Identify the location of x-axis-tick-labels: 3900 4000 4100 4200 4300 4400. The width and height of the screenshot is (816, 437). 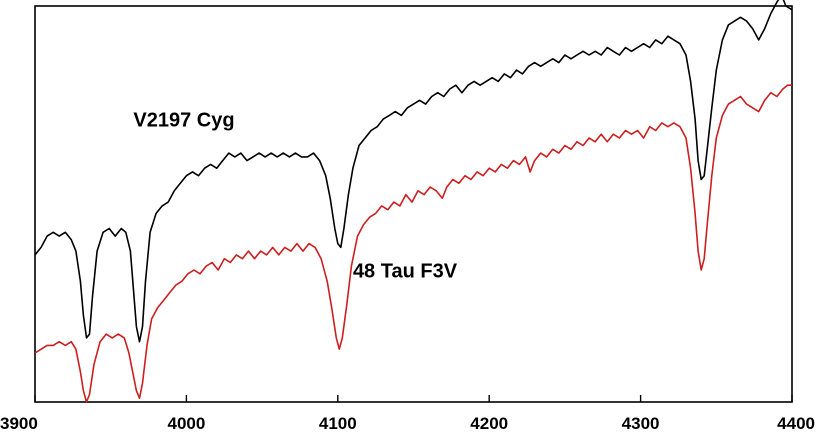
(407, 423).